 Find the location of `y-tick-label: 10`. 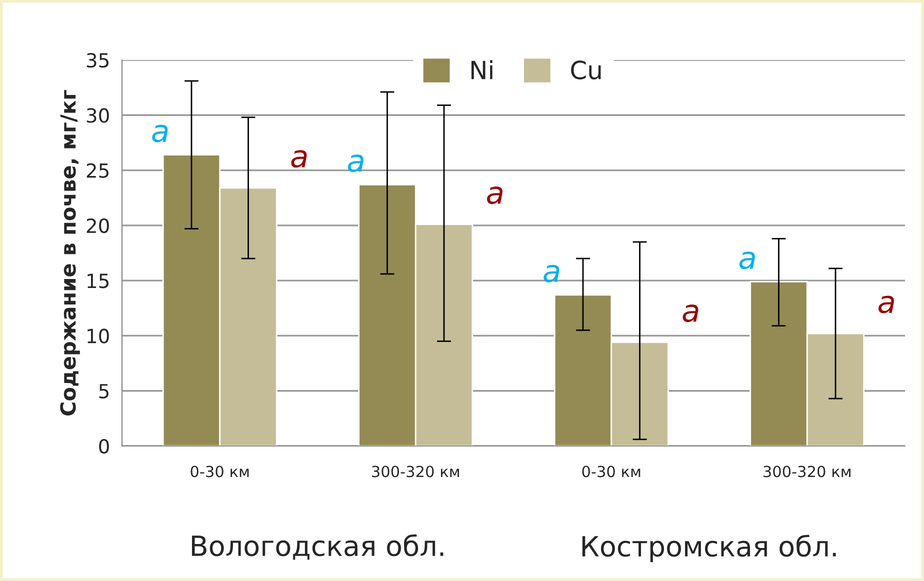

y-tick-label: 10 is located at coordinates (98, 336).